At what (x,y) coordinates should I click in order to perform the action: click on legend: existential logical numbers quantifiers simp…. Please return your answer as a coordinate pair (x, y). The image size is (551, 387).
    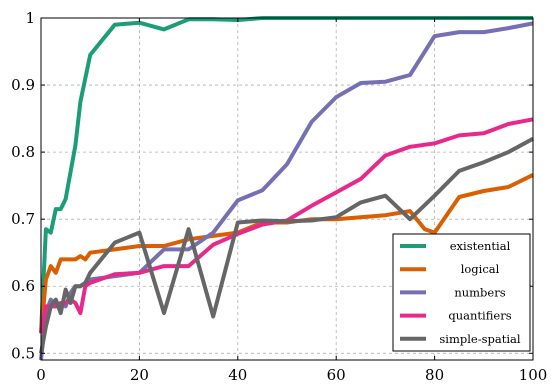
    Looking at the image, I should click on (461, 292).